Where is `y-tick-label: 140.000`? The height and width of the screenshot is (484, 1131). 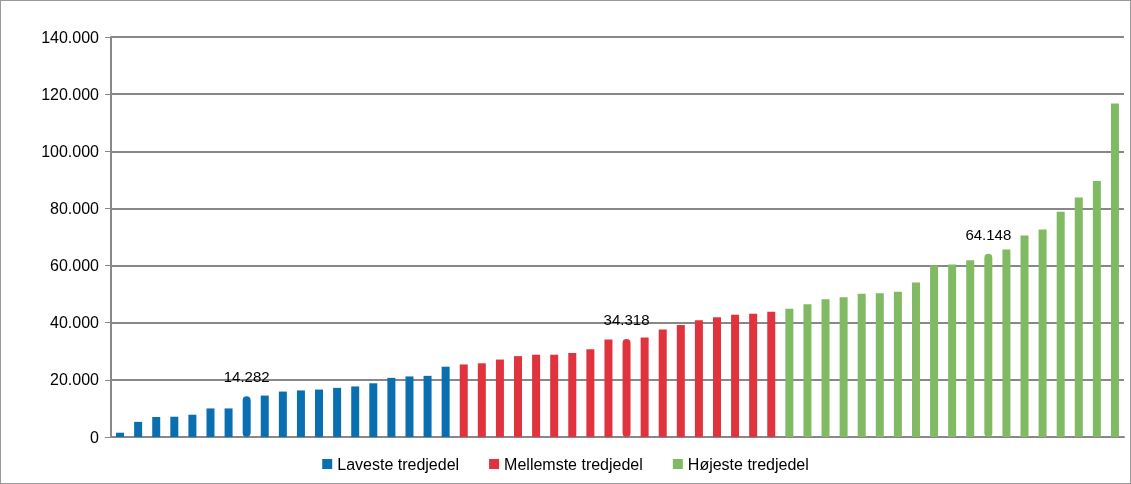 y-tick-label: 140.000 is located at coordinates (70, 37).